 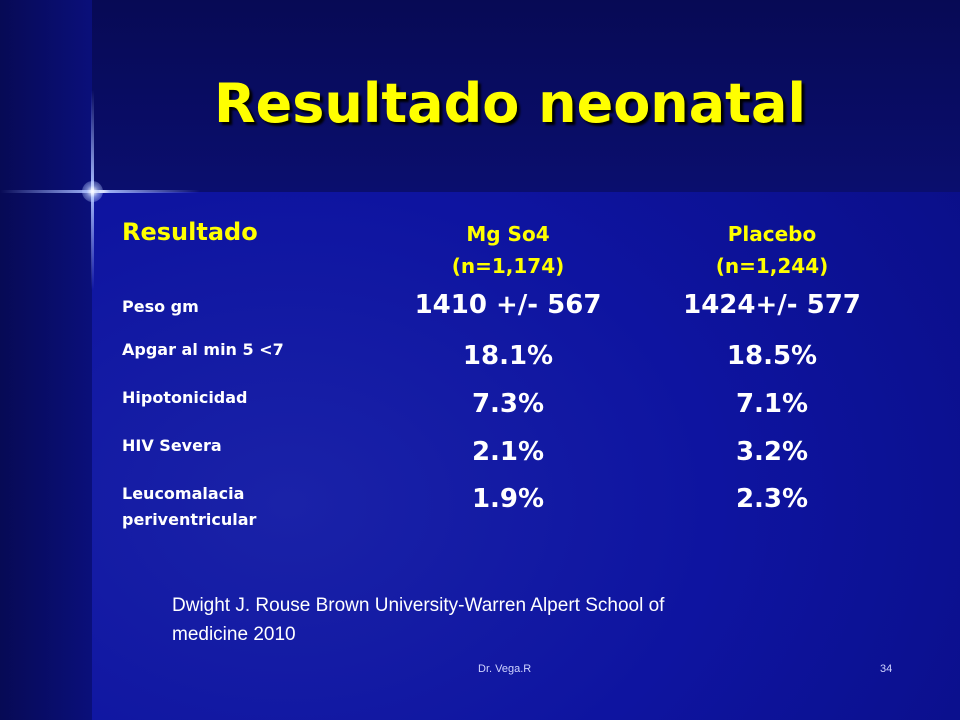 What do you see at coordinates (508, 356) in the screenshot?
I see `cell-apgar-mgso4: 18.1%` at bounding box center [508, 356].